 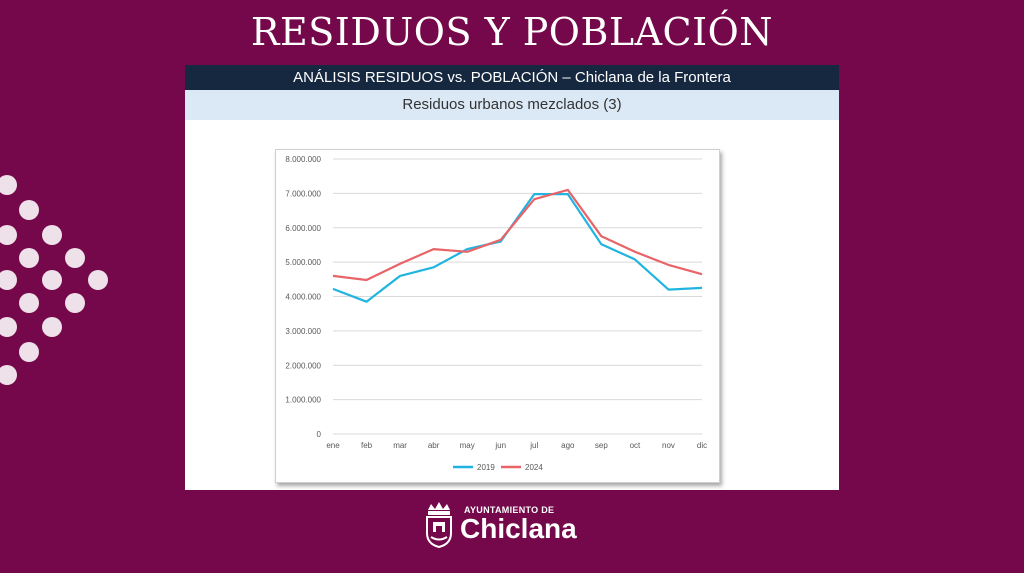 I want to click on ayuntamiento-logo: AYUNTAMIENTO DE Chiclana, so click(x=505, y=525).